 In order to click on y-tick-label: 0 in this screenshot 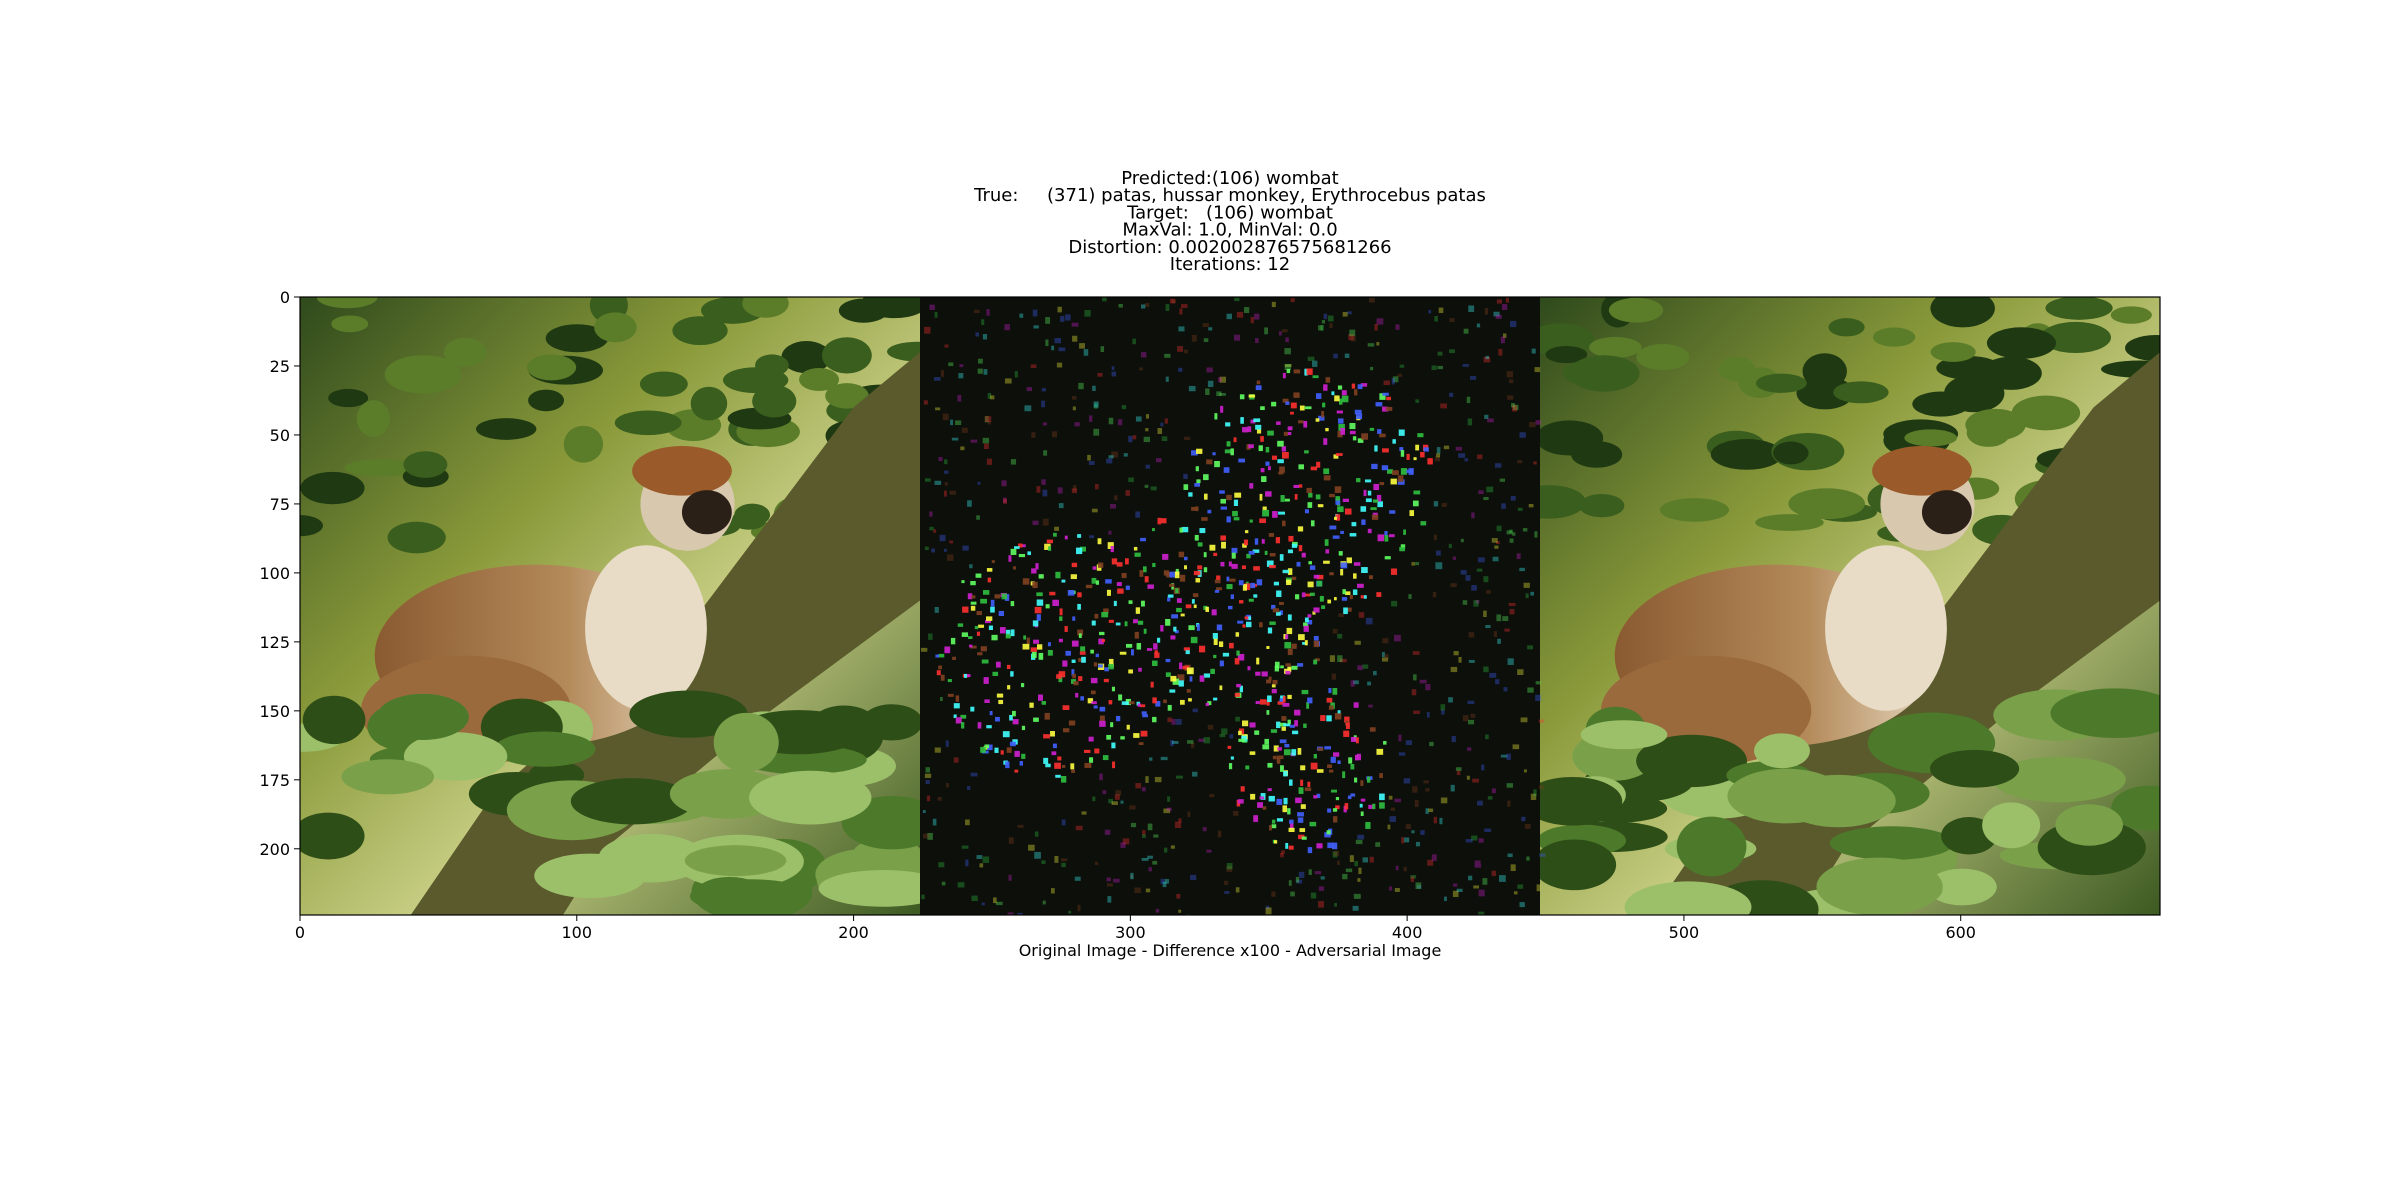, I will do `click(285, 297)`.